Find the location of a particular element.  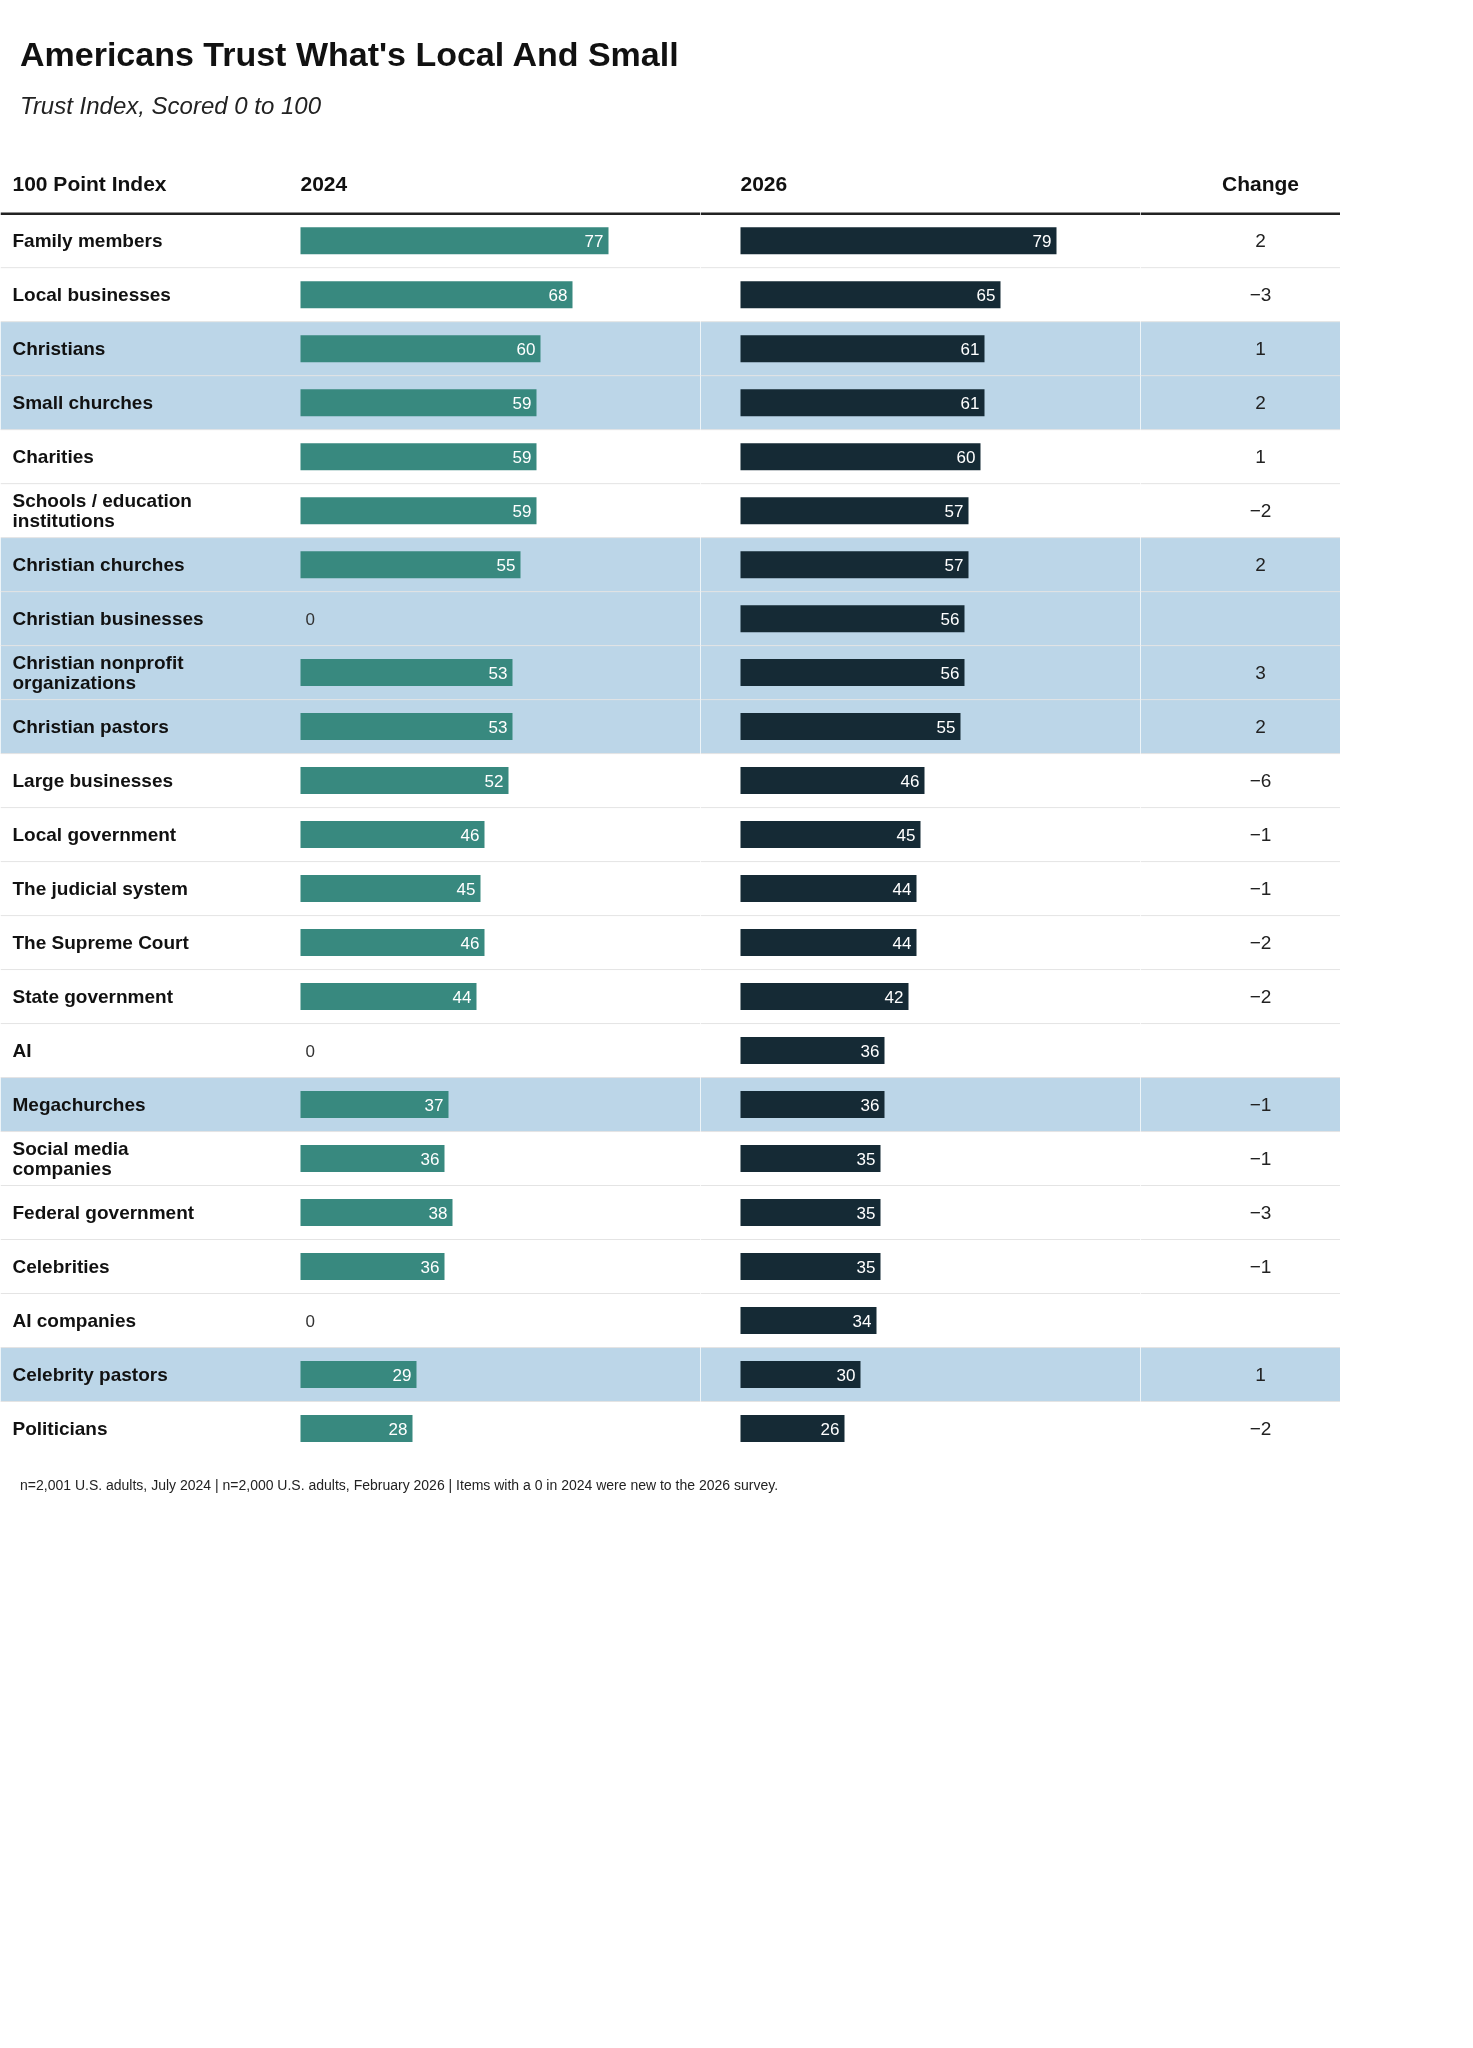

chart-subtitle: Trust Index, Scored 0 to 100 is located at coordinates (171, 105).